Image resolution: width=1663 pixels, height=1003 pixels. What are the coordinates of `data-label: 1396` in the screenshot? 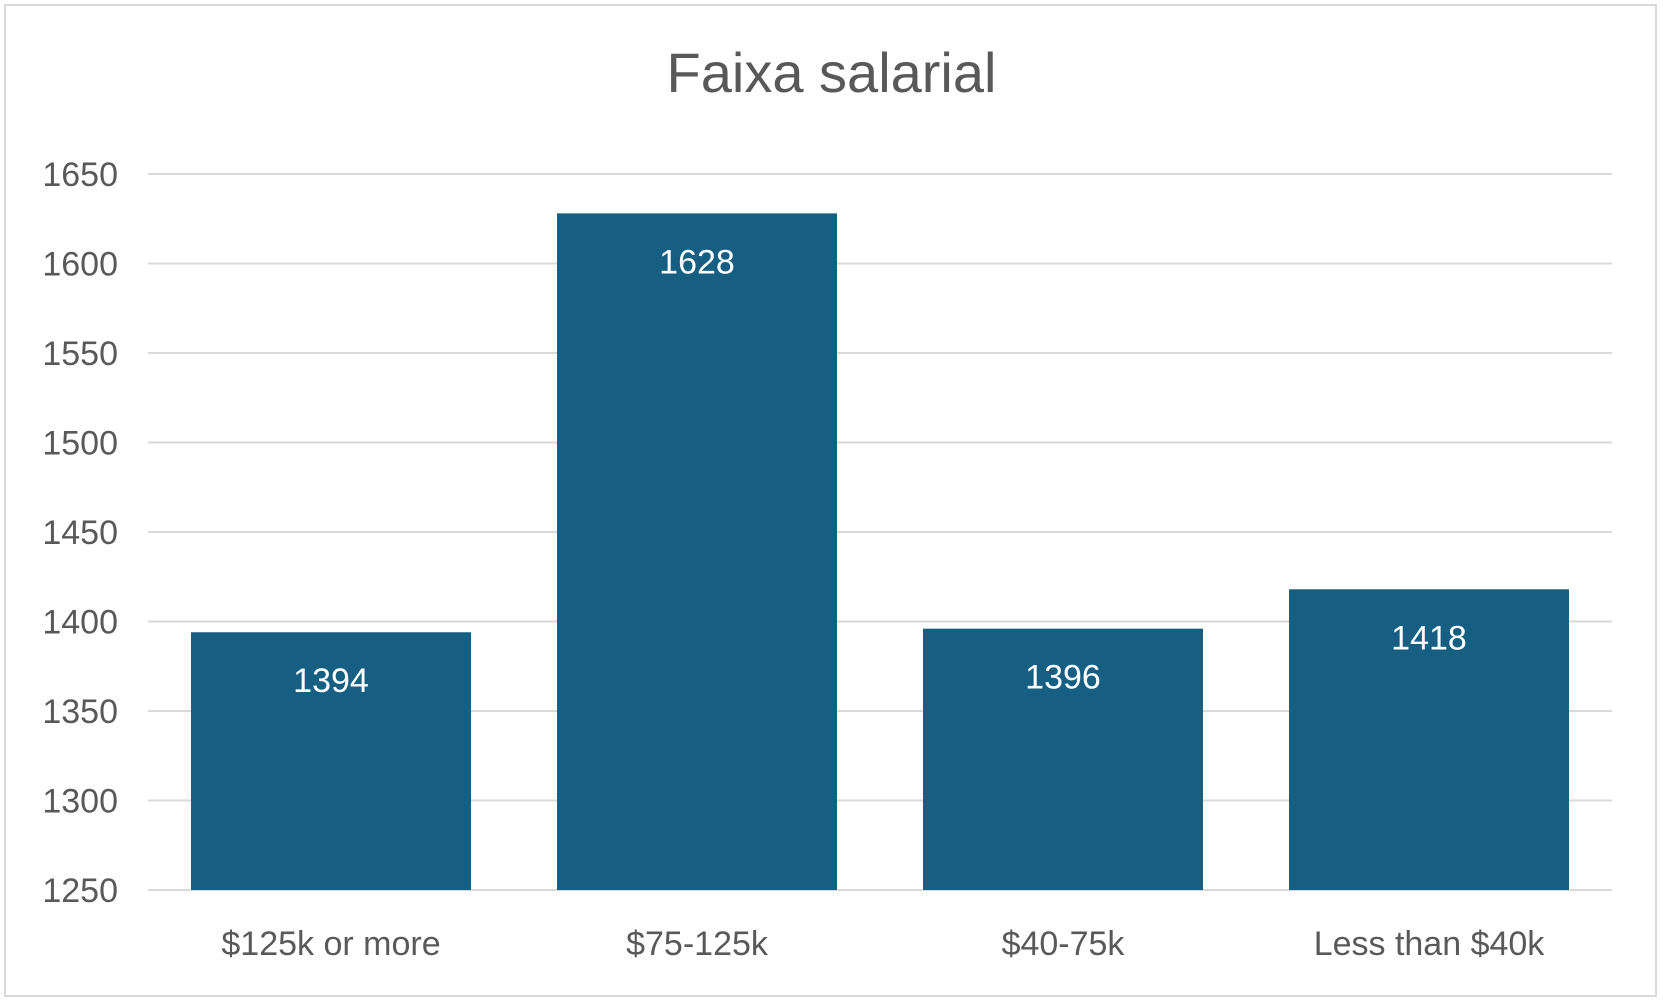 It's located at (1063, 678).